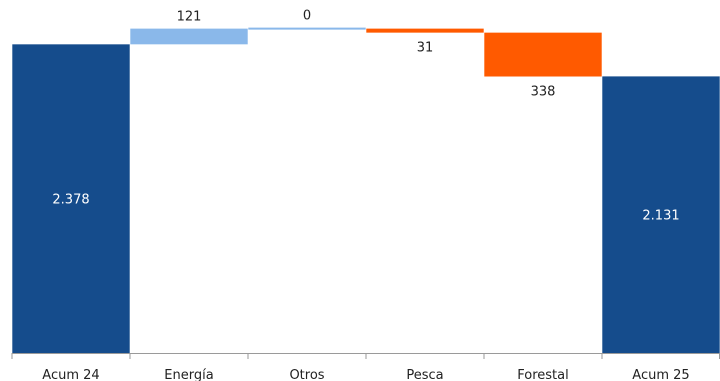 The height and width of the screenshot is (381, 720). Describe the element at coordinates (365, 367) in the screenshot. I see `x-axis: Acum 24 Energía Otros Pesca Forestal Acum 25` at that location.